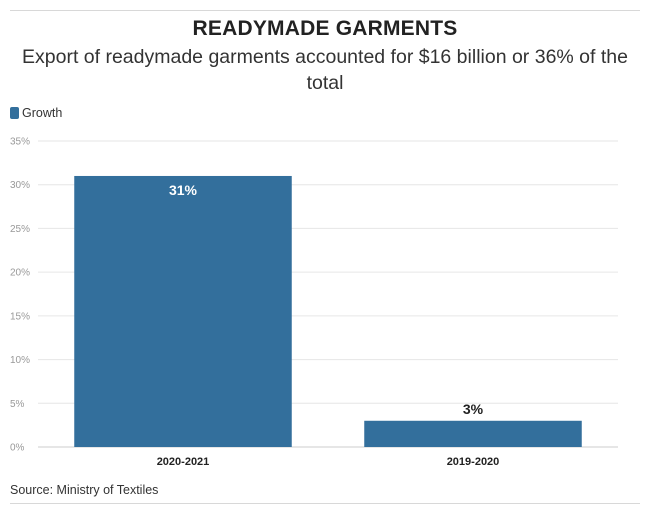 The height and width of the screenshot is (514, 650). Describe the element at coordinates (20, 273) in the screenshot. I see `y-tick-label: 20%` at that location.